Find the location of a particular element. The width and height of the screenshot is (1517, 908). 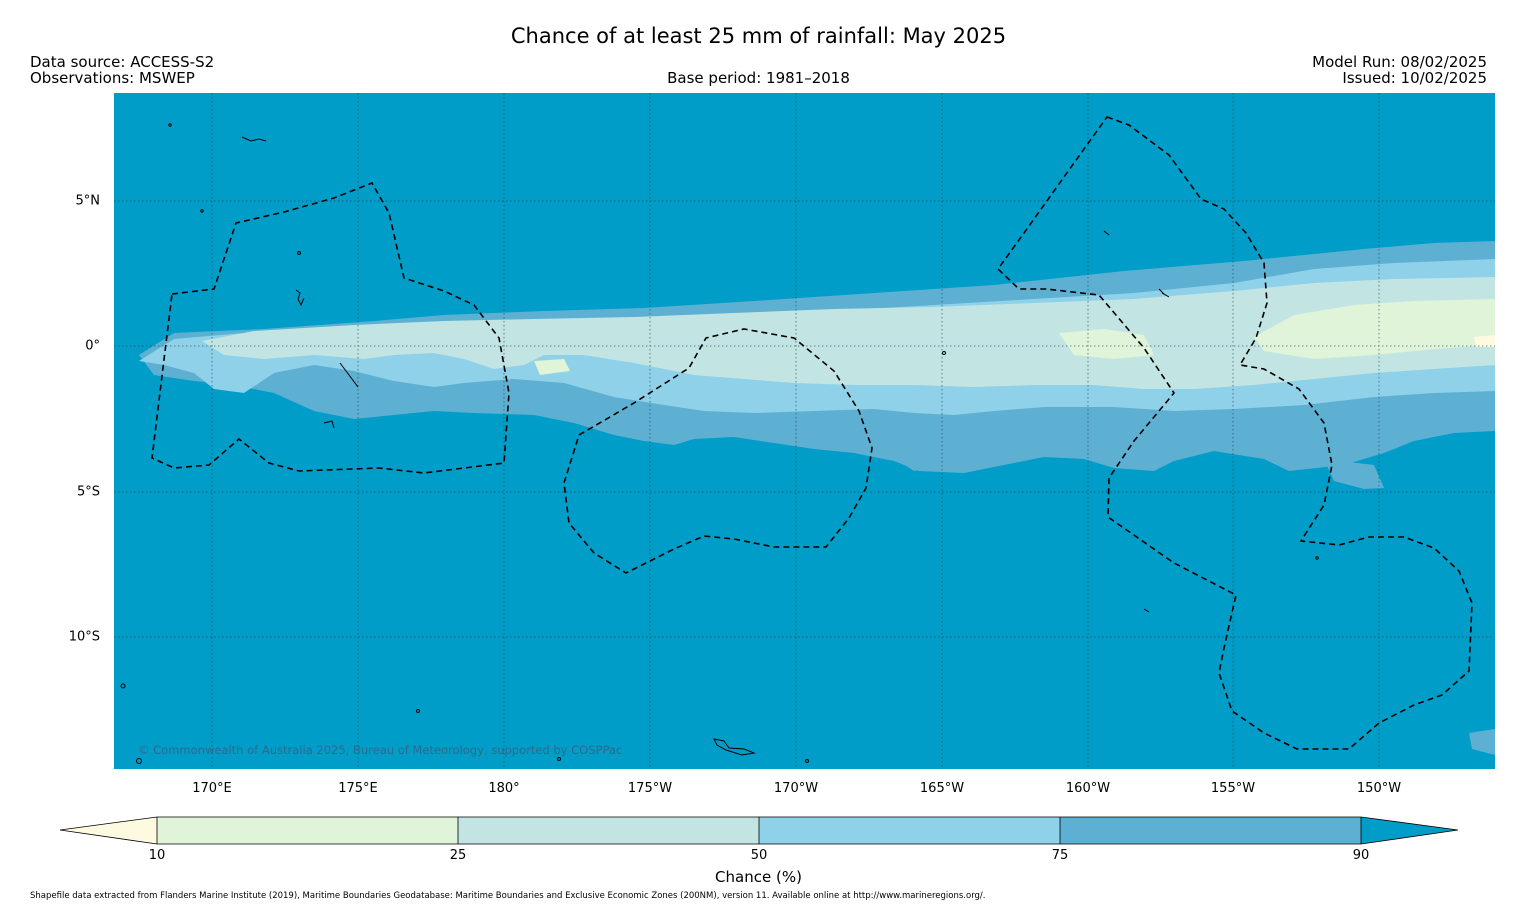

eez-boundary-kiribati-gilberts is located at coordinates (330, 328).